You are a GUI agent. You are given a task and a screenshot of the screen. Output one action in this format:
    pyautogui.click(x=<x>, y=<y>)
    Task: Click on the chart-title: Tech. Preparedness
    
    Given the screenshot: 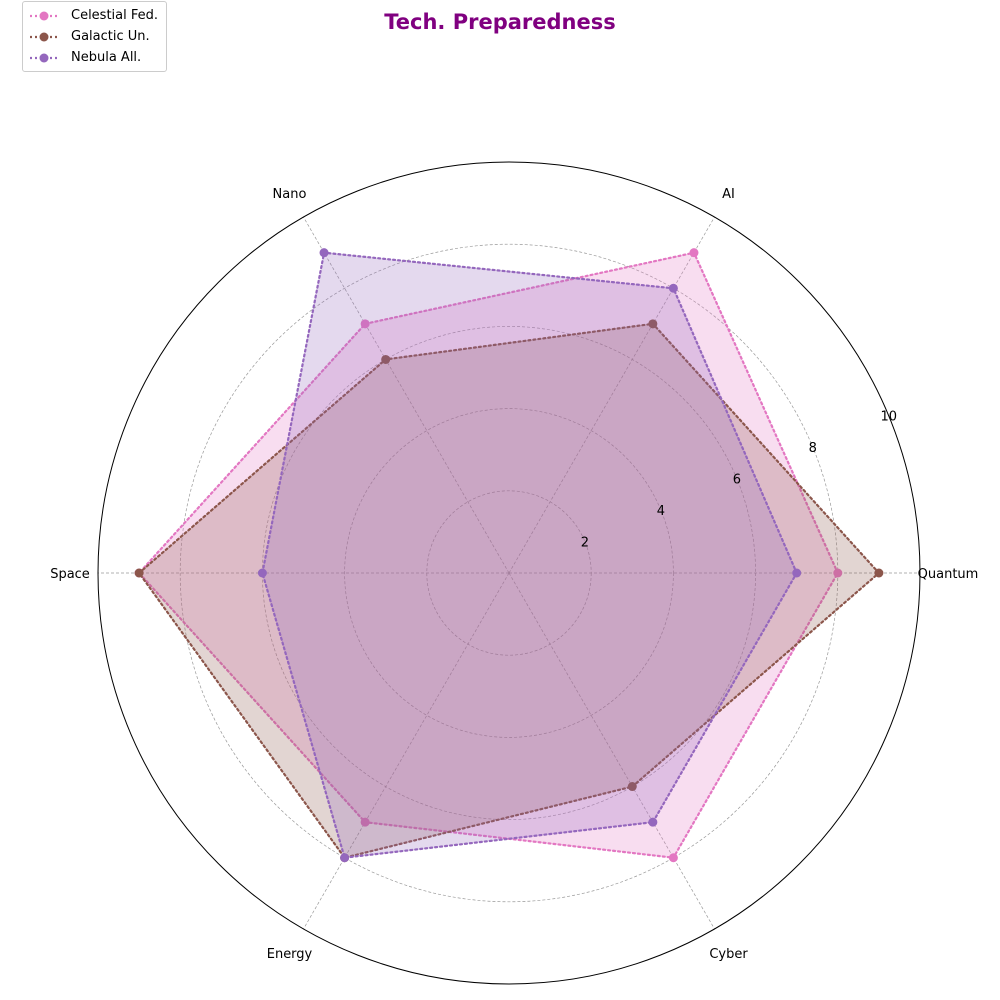 What is the action you would take?
    pyautogui.click(x=500, y=22)
    